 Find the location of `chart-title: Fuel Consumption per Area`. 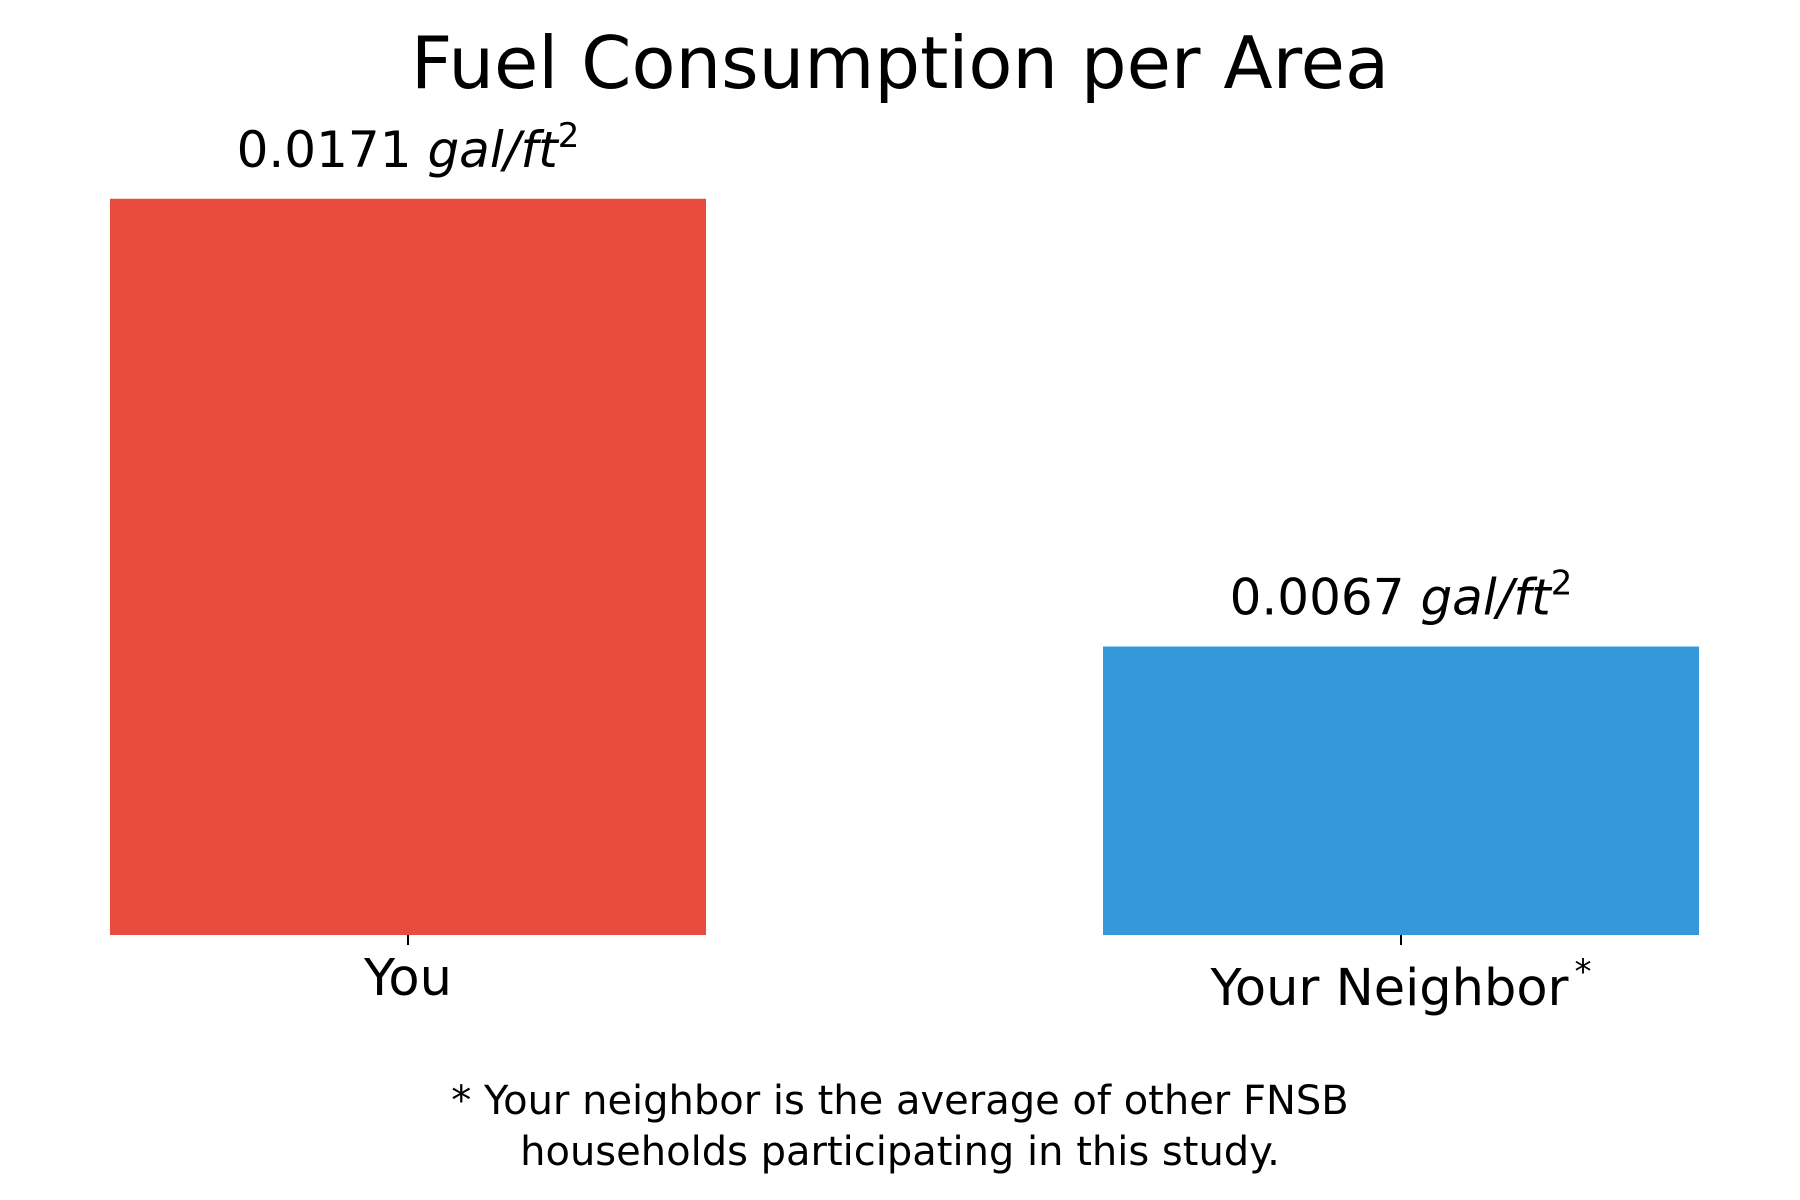

chart-title: Fuel Consumption per Area is located at coordinates (900, 63).